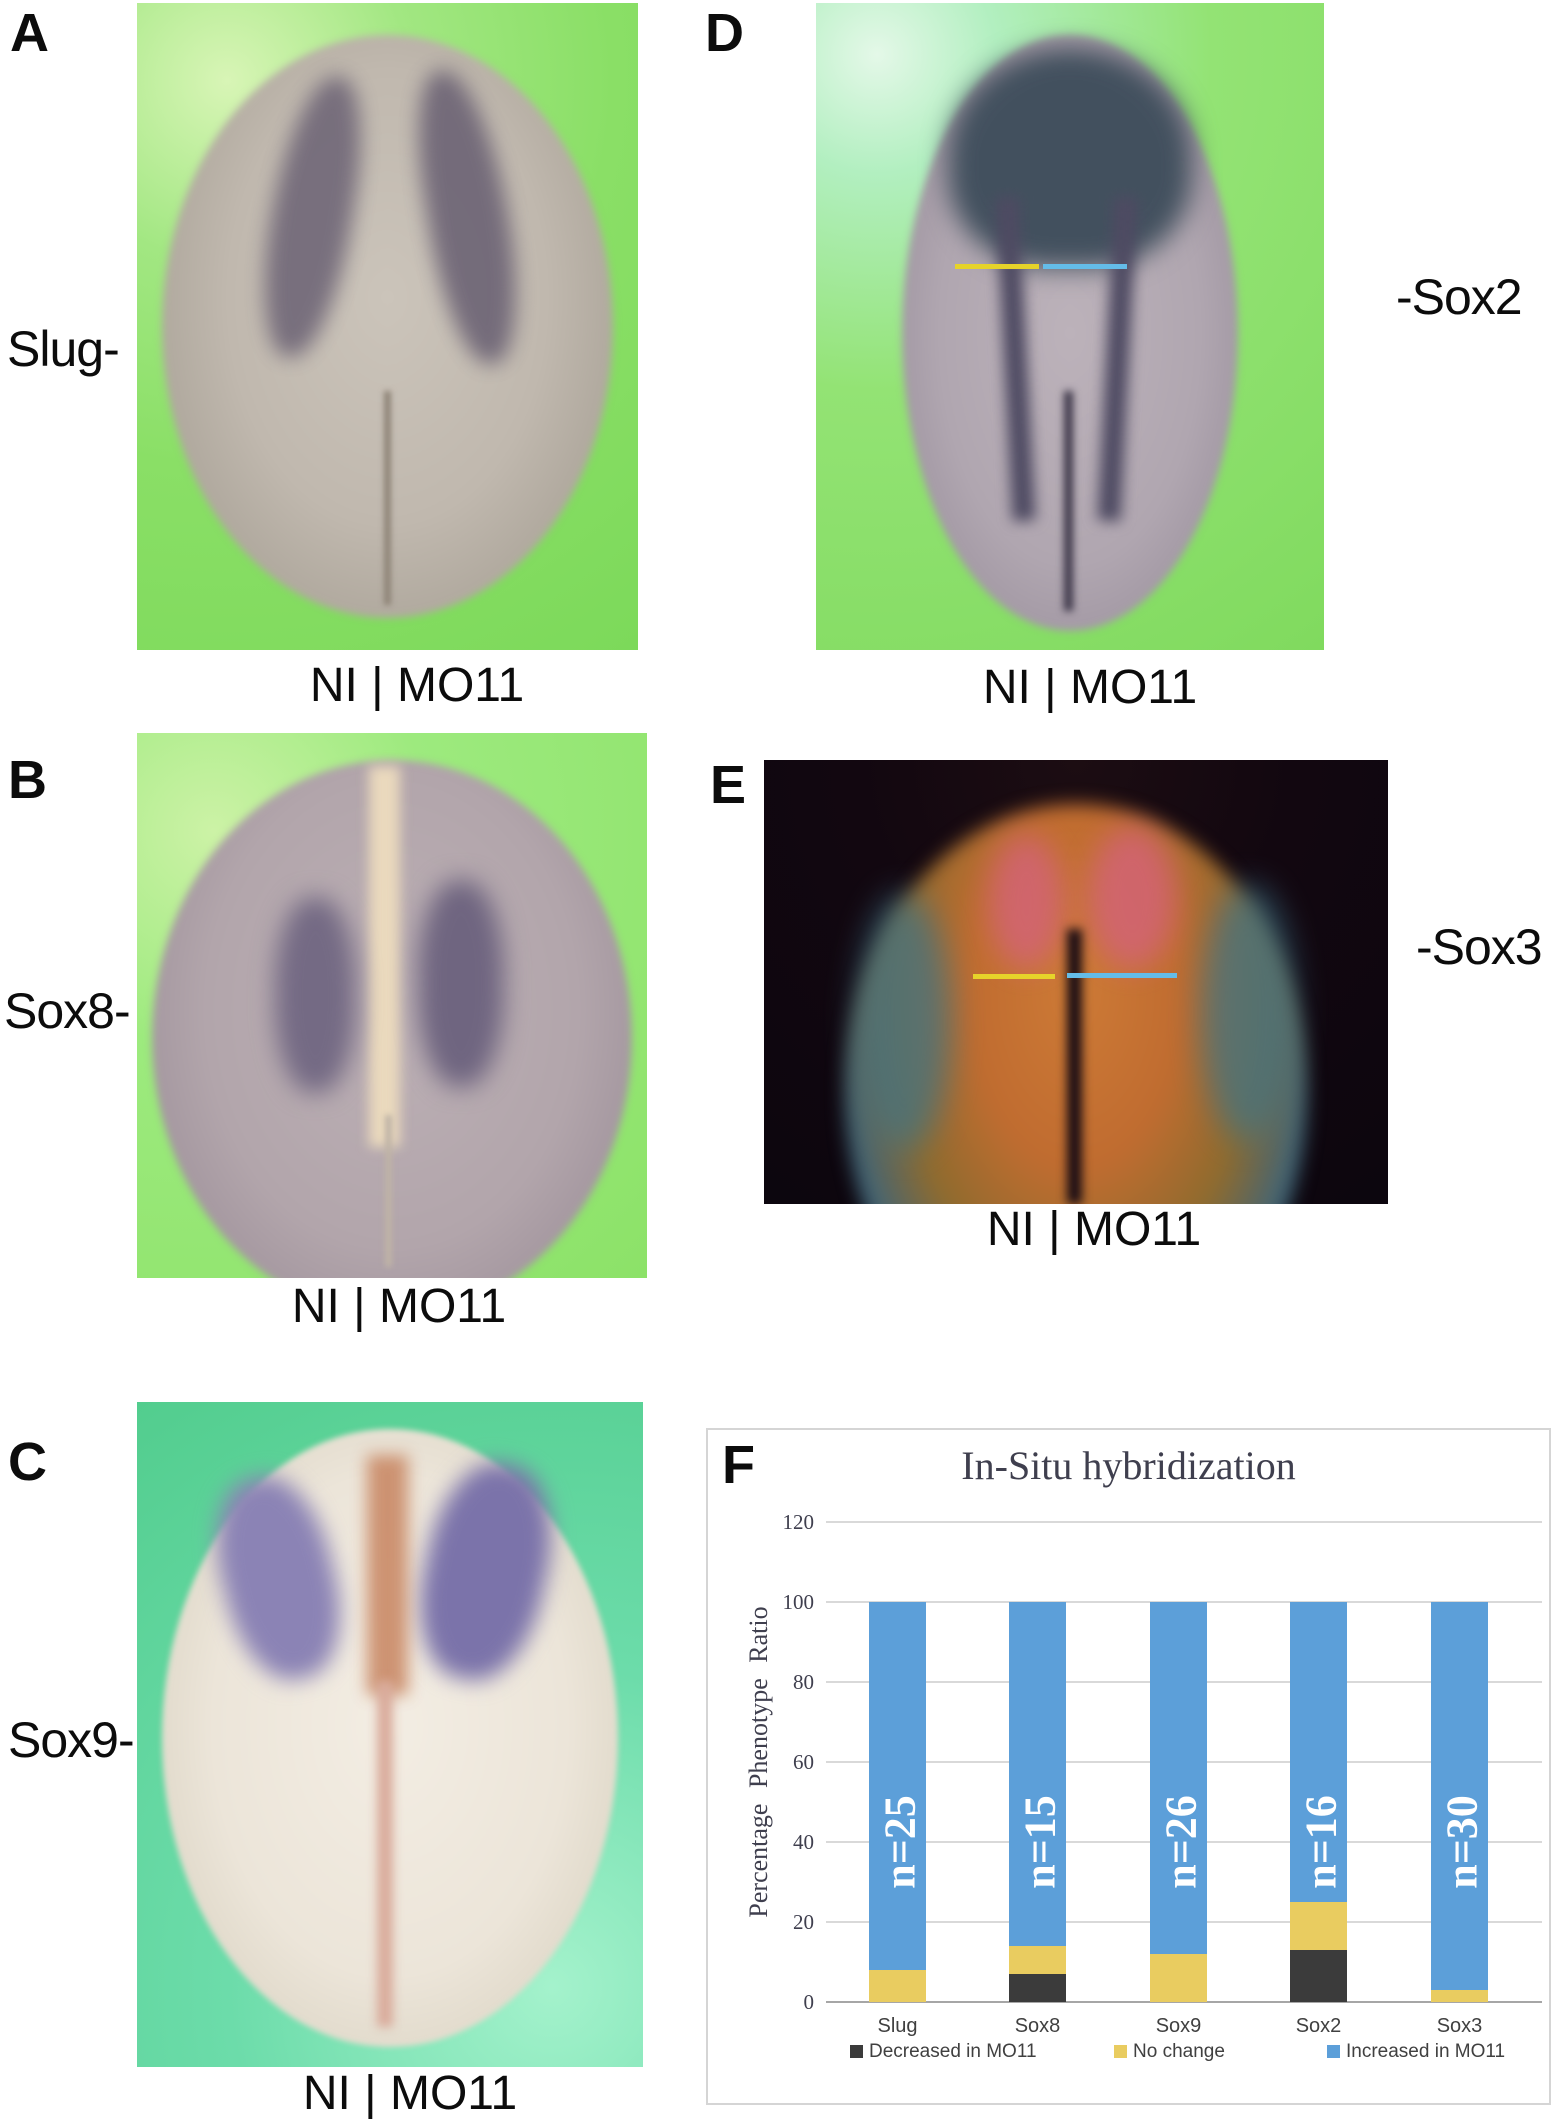 The height and width of the screenshot is (2125, 1554). Describe the element at coordinates (798, 1522) in the screenshot. I see `y-tick-label: 120` at that location.